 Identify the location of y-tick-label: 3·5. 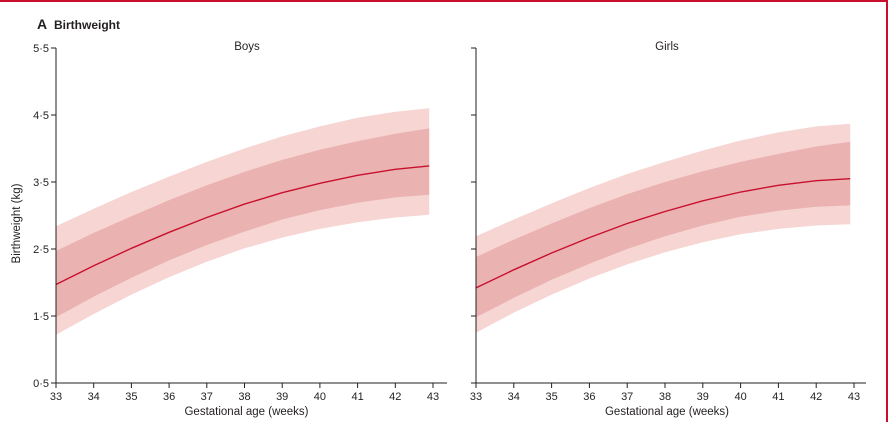
(41, 183).